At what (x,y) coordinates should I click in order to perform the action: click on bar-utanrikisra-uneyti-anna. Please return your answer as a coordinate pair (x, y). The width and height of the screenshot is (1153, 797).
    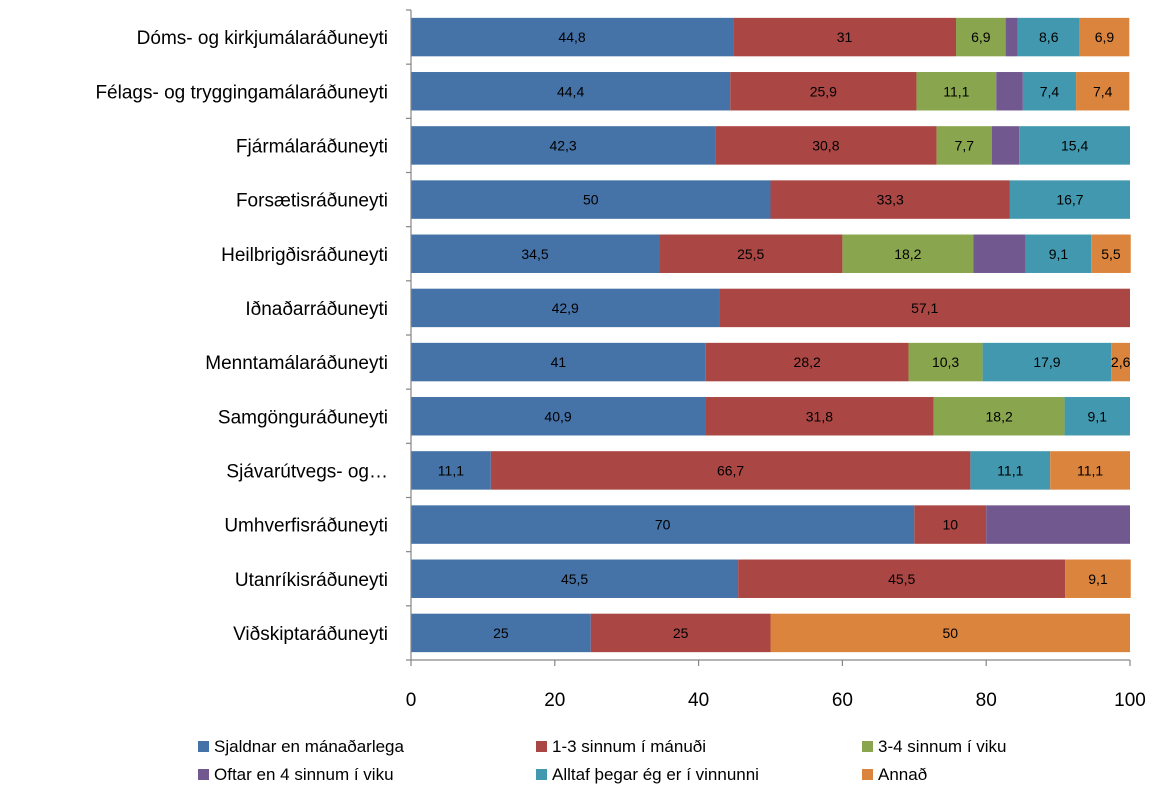
    Looking at the image, I should click on (1098, 578).